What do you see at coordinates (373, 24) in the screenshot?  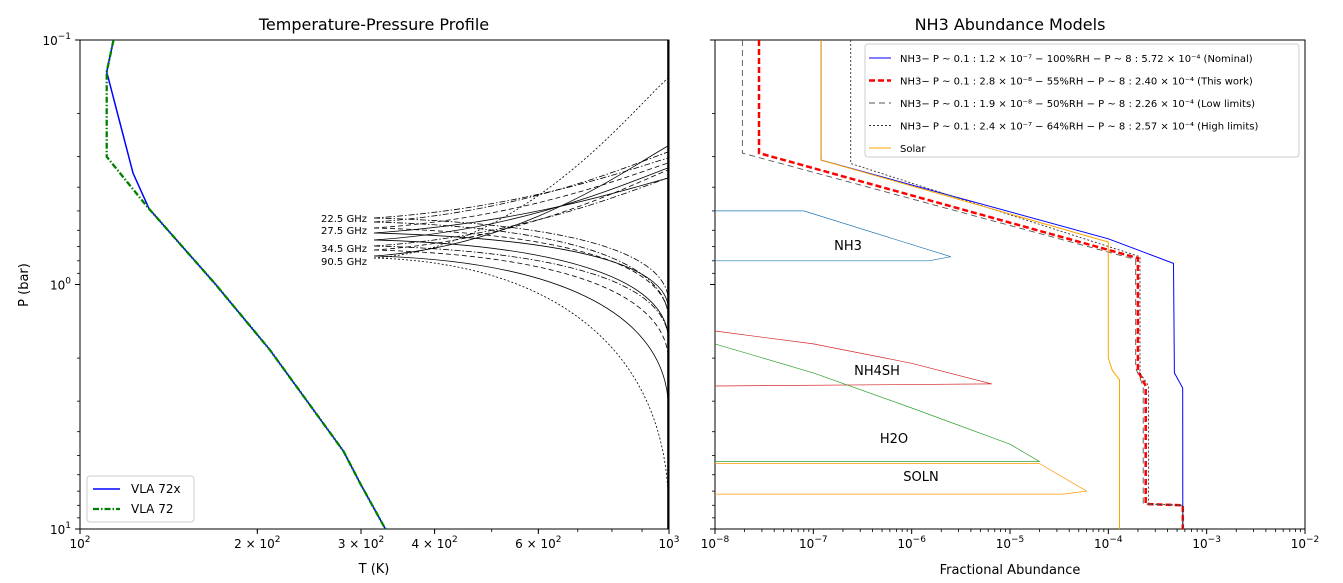 I see `left-chart-title: Temperature-Pressure Profile` at bounding box center [373, 24].